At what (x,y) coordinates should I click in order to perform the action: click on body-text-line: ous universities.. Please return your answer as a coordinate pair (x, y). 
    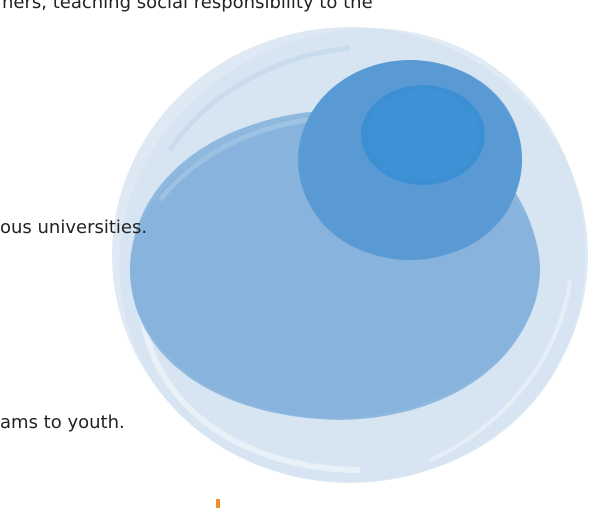
    Looking at the image, I should click on (74, 227).